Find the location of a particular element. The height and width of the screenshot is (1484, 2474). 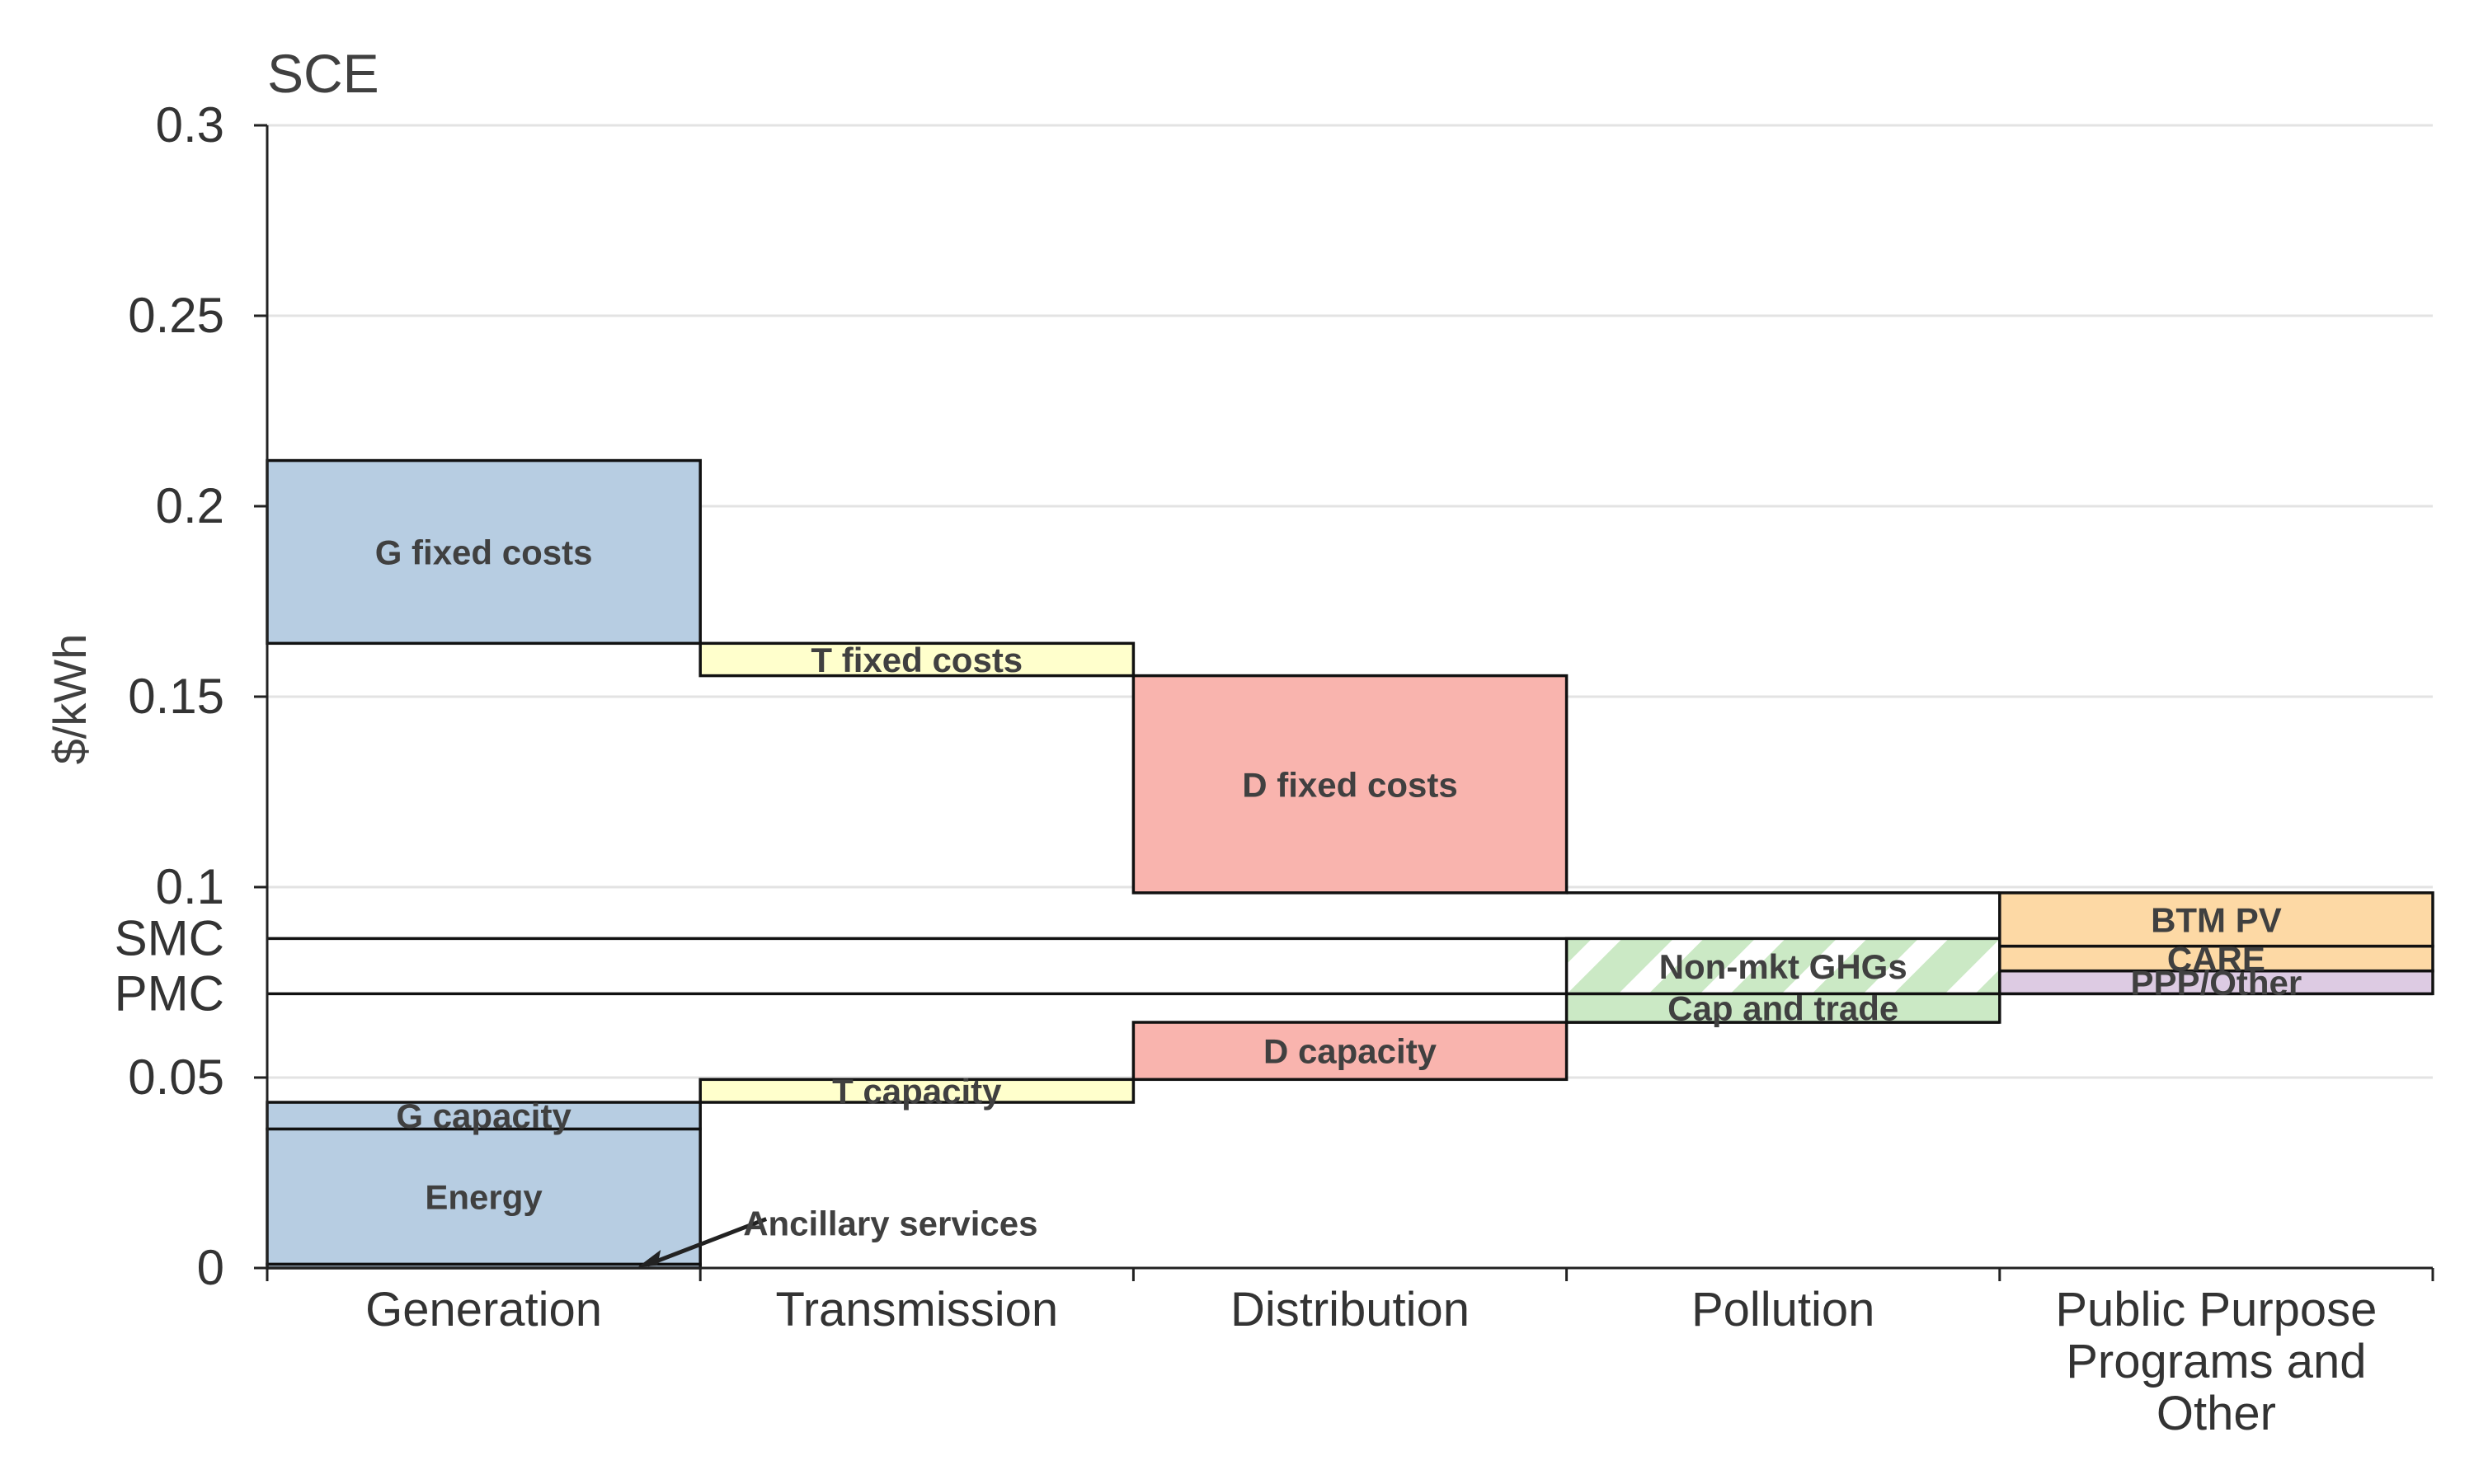

y-tick-label: 0.15 is located at coordinates (176, 696).